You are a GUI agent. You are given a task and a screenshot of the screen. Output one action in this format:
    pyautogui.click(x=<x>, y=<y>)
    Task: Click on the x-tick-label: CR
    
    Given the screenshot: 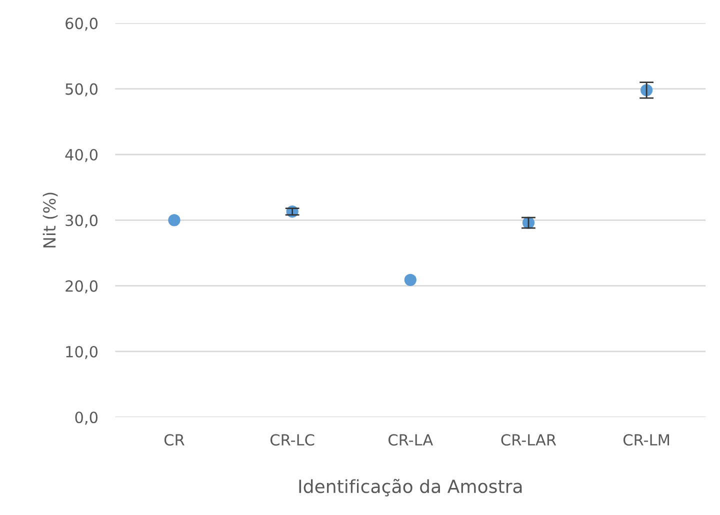 What is the action you would take?
    pyautogui.click(x=174, y=440)
    